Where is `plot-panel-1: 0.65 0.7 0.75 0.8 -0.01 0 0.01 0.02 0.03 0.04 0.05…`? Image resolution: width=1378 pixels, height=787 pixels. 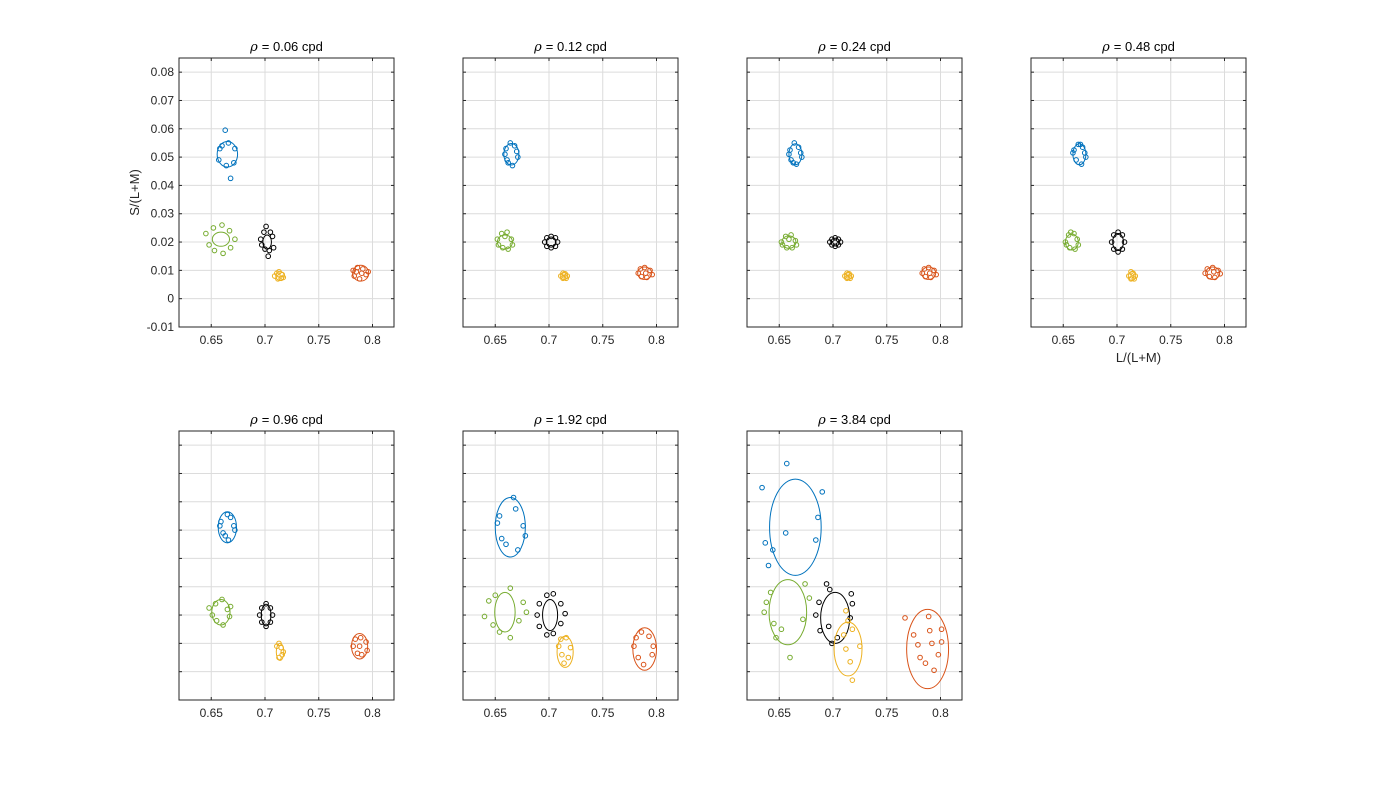
plot-panel-1: 0.65 0.7 0.75 0.8 -0.01 0 0.01 0.02 0.03 0.04 0.05… is located at coordinates (261, 193).